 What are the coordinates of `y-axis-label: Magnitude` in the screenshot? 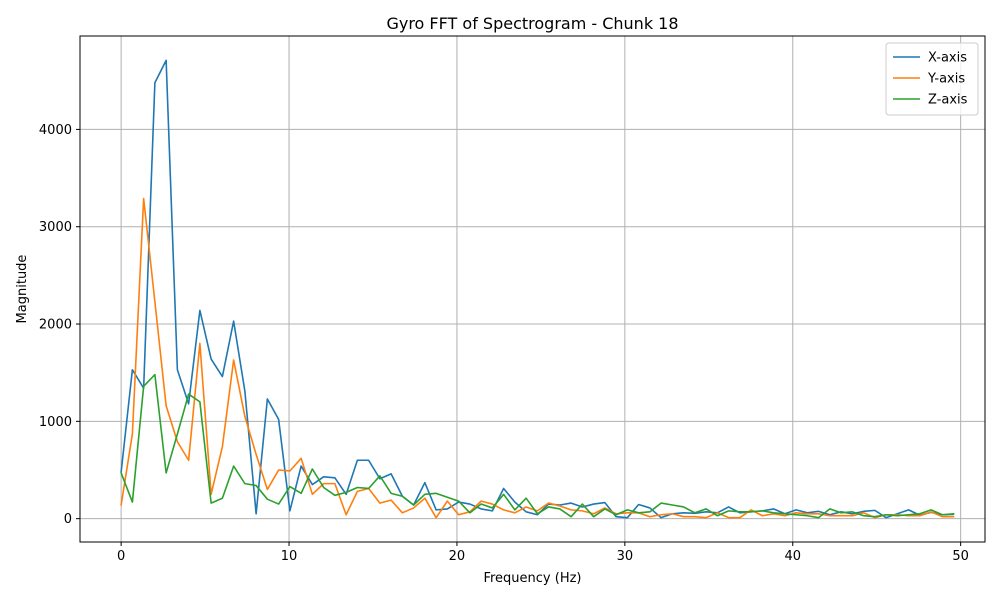 It's located at (22, 289).